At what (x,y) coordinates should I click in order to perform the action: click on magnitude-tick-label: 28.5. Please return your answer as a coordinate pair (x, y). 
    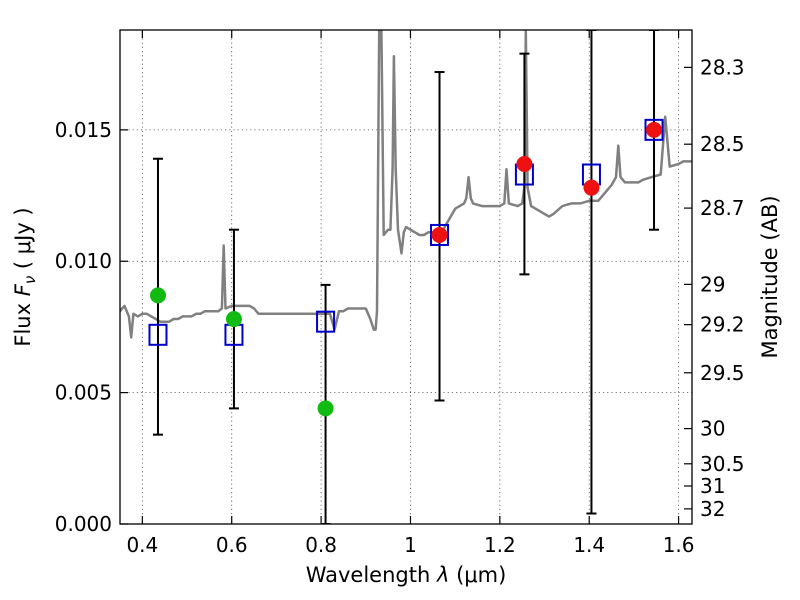
    Looking at the image, I should click on (722, 144).